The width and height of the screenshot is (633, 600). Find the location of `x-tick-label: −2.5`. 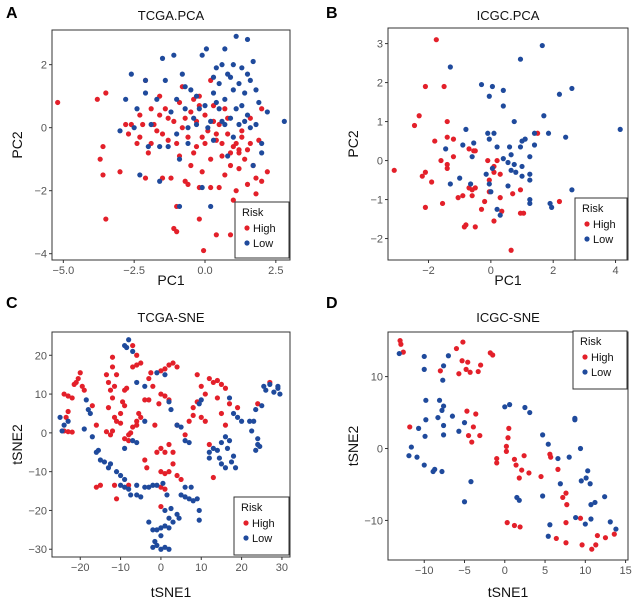

x-tick-label: −2.5 is located at coordinates (134, 271).